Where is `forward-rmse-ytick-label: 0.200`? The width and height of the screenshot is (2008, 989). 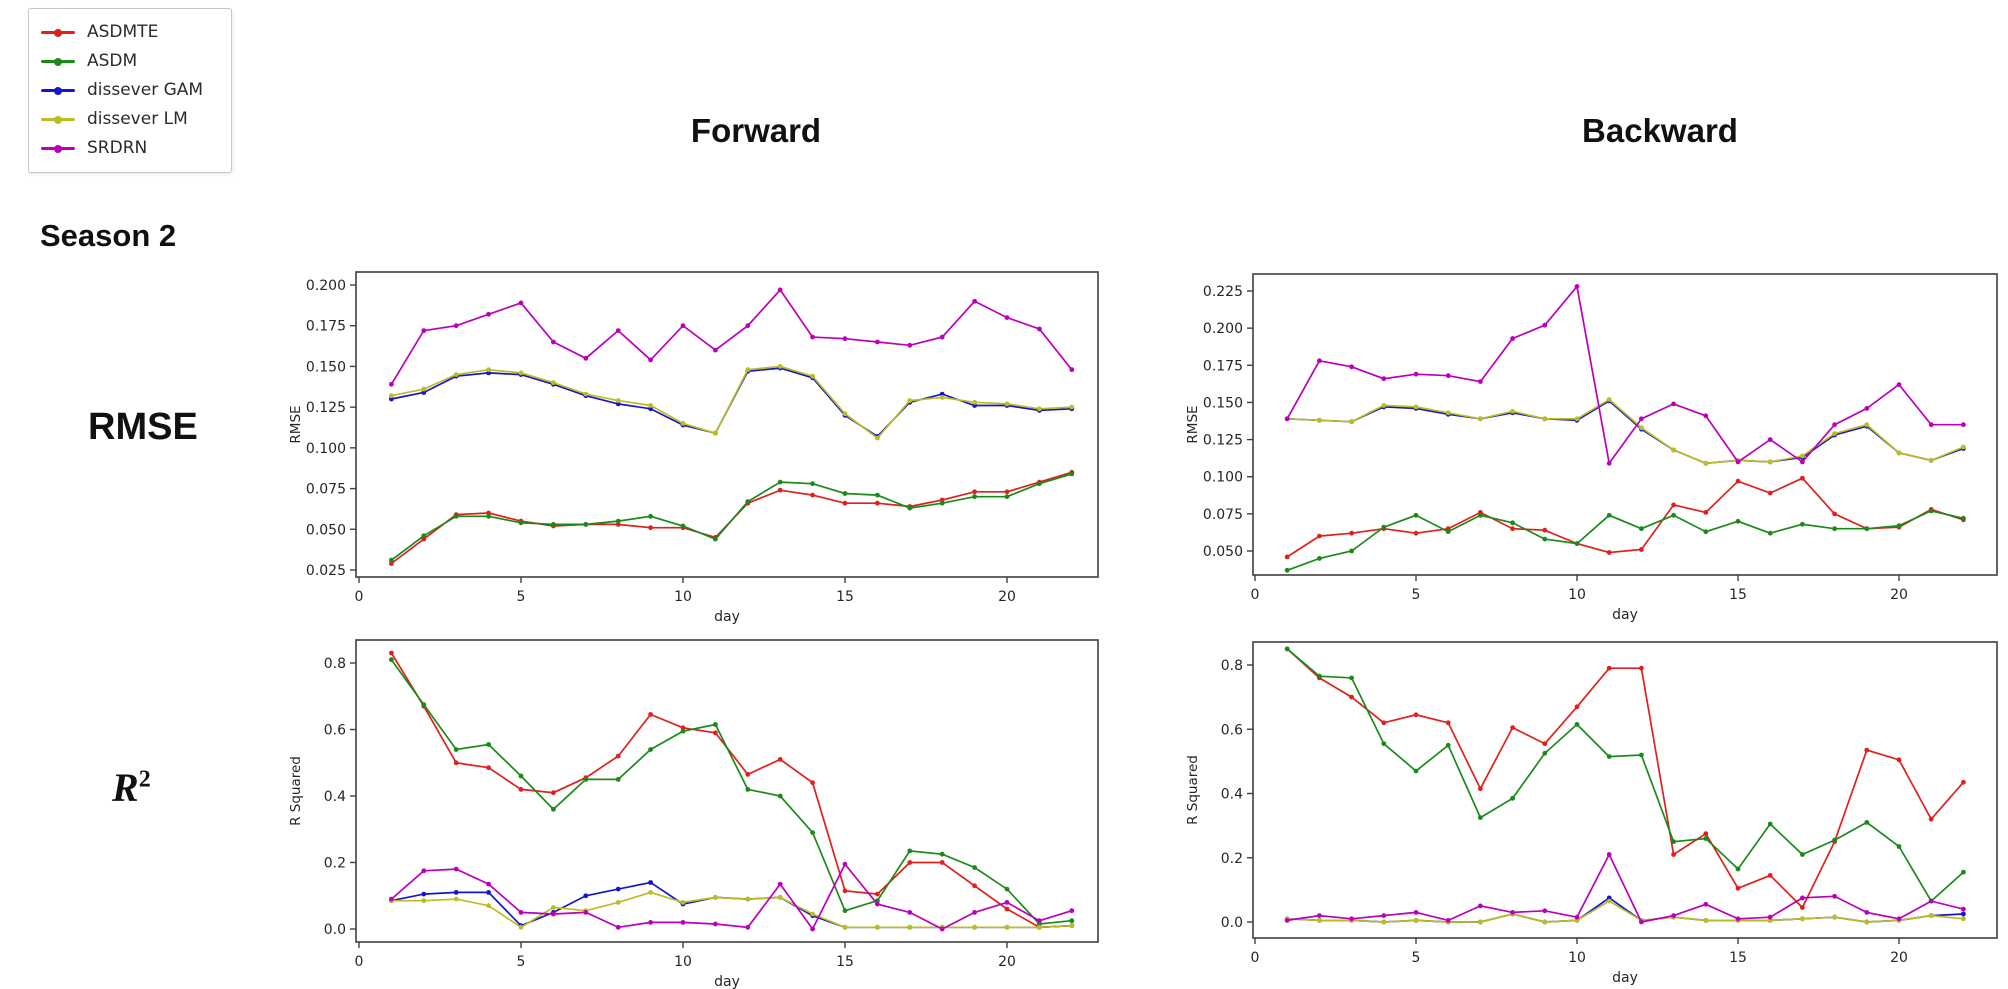 forward-rmse-ytick-label: 0.200 is located at coordinates (326, 286).